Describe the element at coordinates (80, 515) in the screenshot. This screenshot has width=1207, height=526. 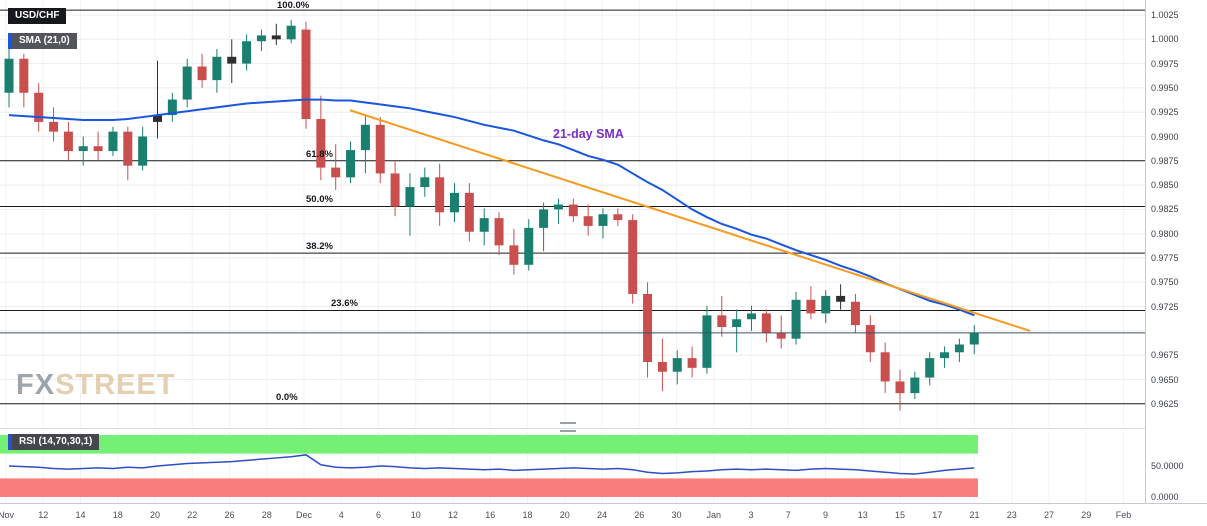
I see `date-axis-label: 14` at that location.